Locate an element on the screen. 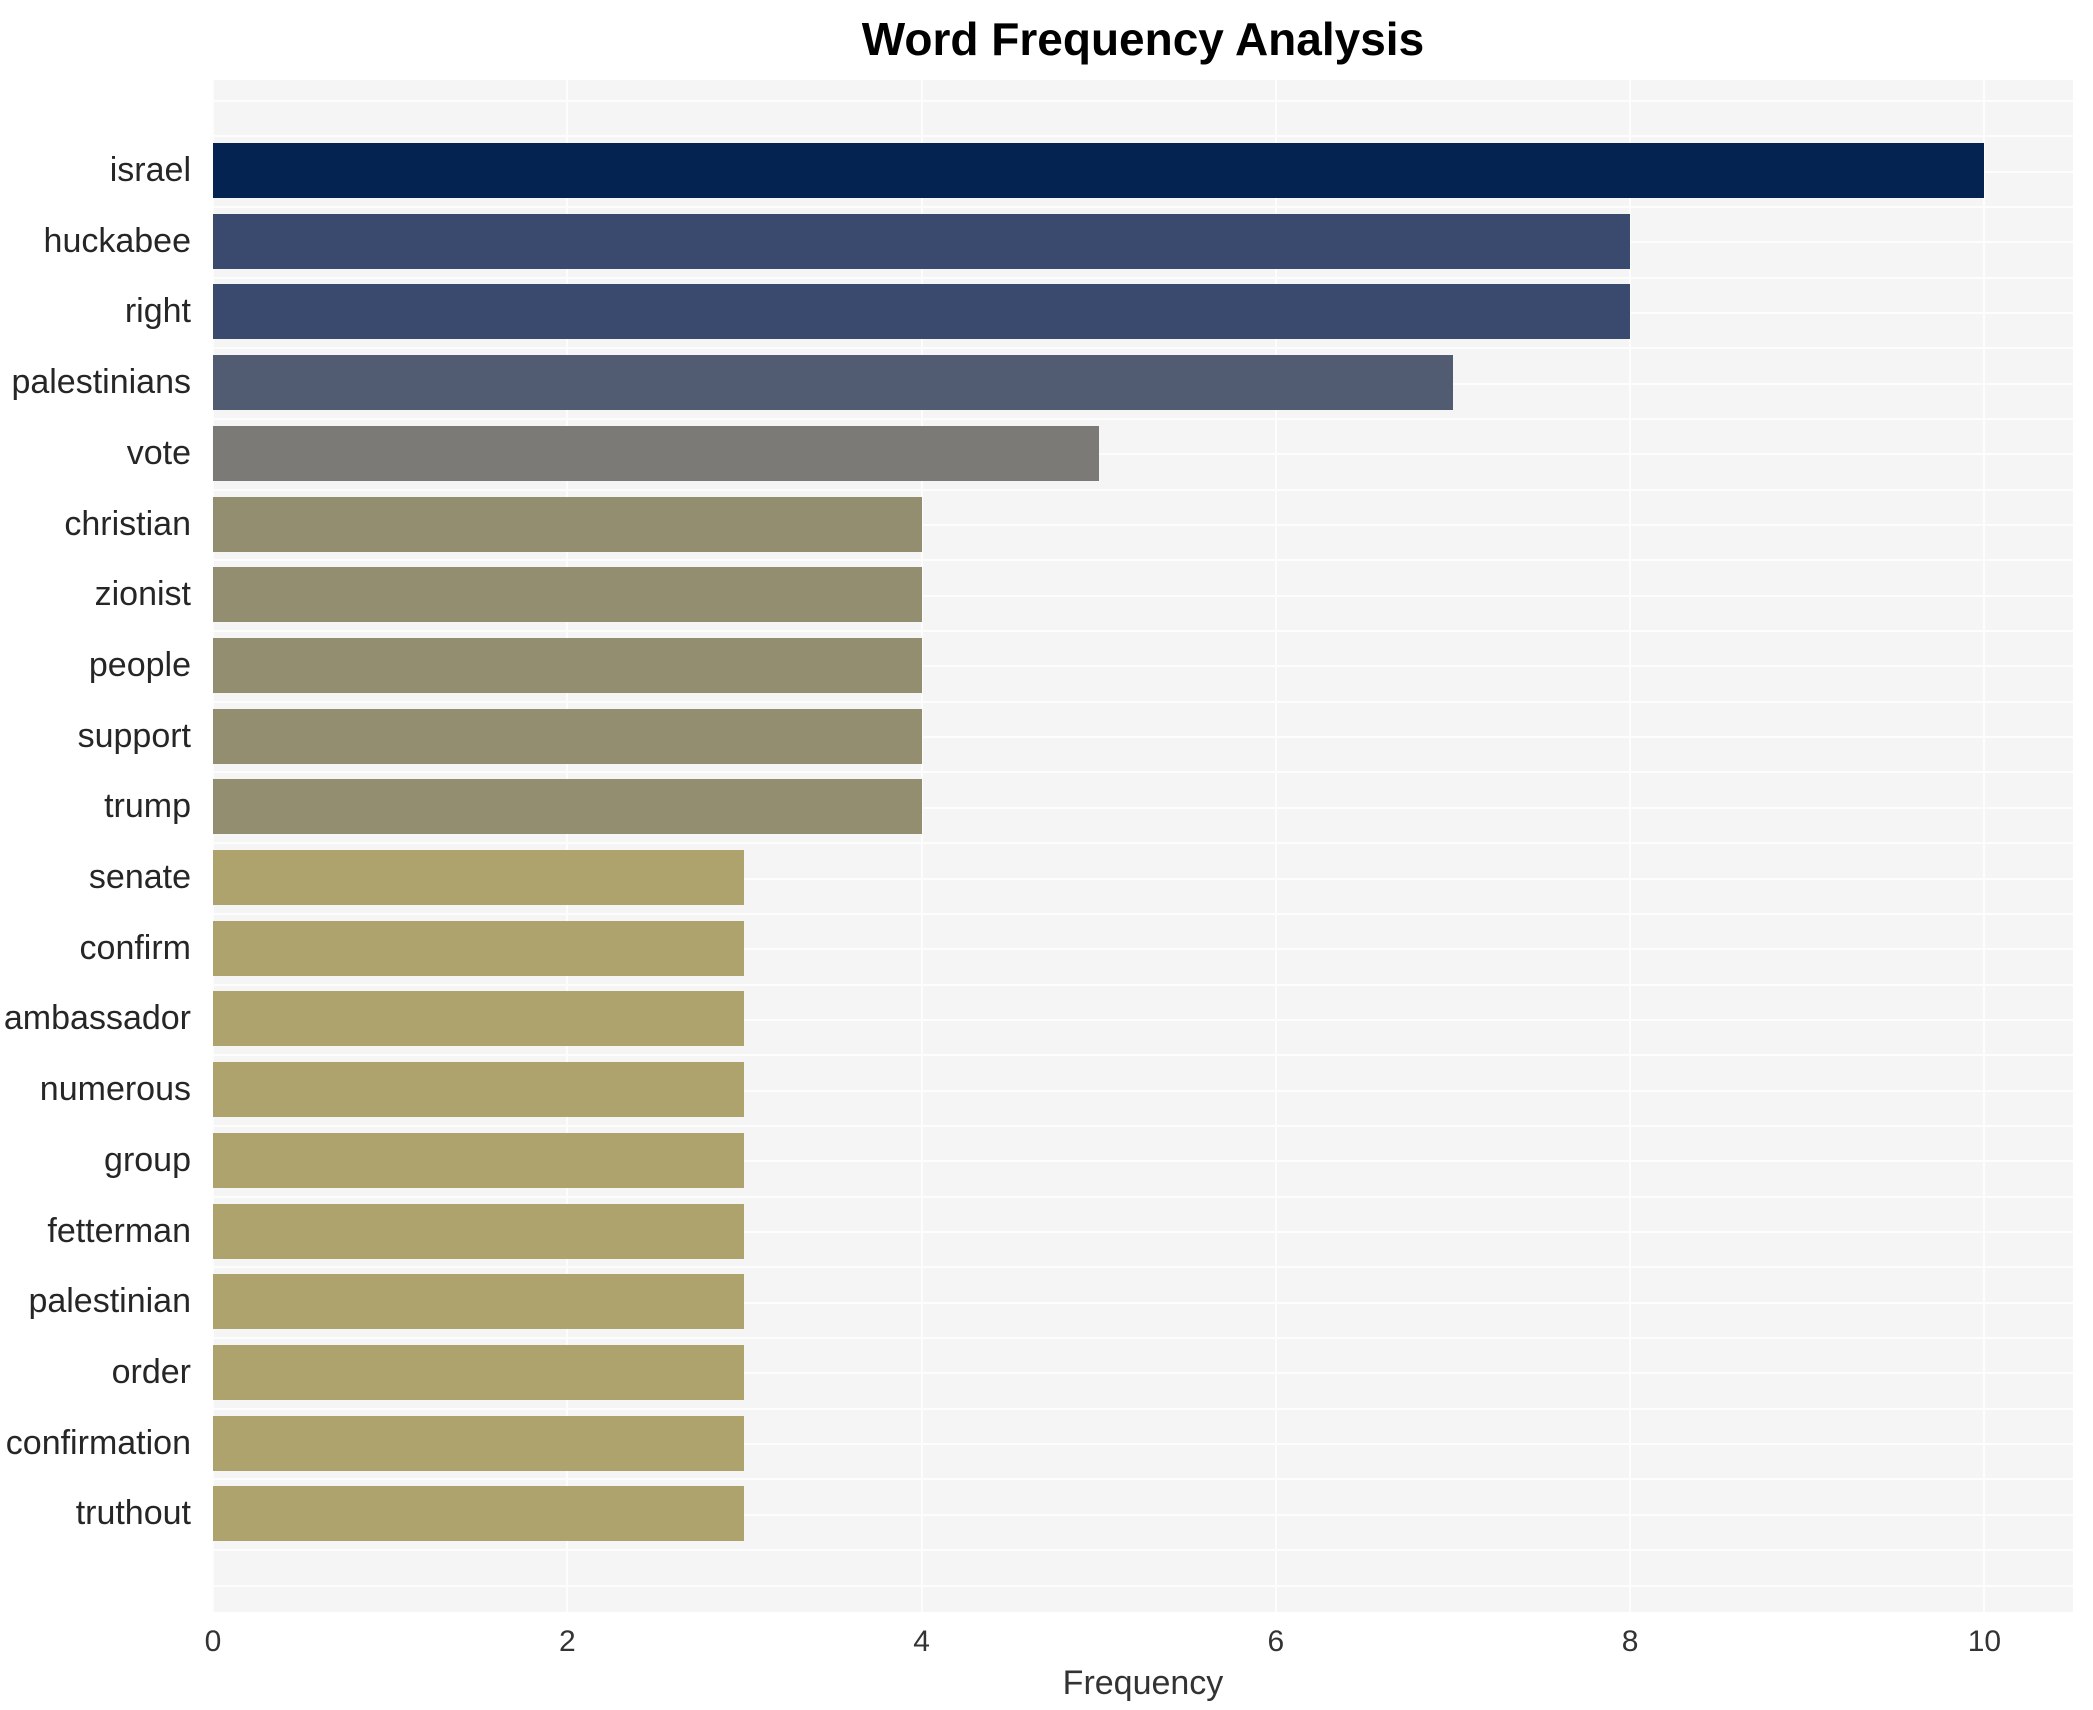 This screenshot has height=1710, width=2093. y-tick-label-christian: christian is located at coordinates (127, 523).